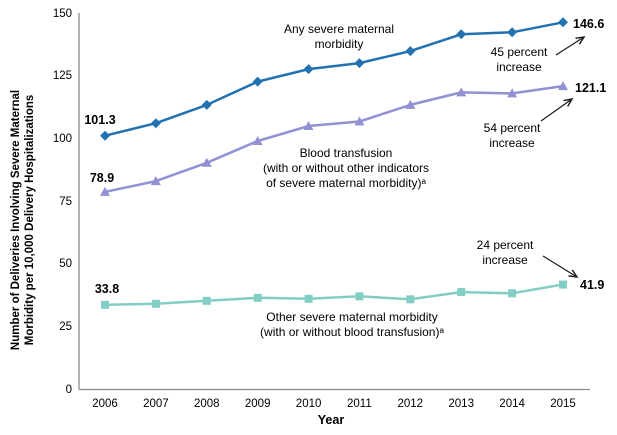 Image resolution: width=617 pixels, height=435 pixels. I want to click on y-tick-label: 50, so click(65, 264).